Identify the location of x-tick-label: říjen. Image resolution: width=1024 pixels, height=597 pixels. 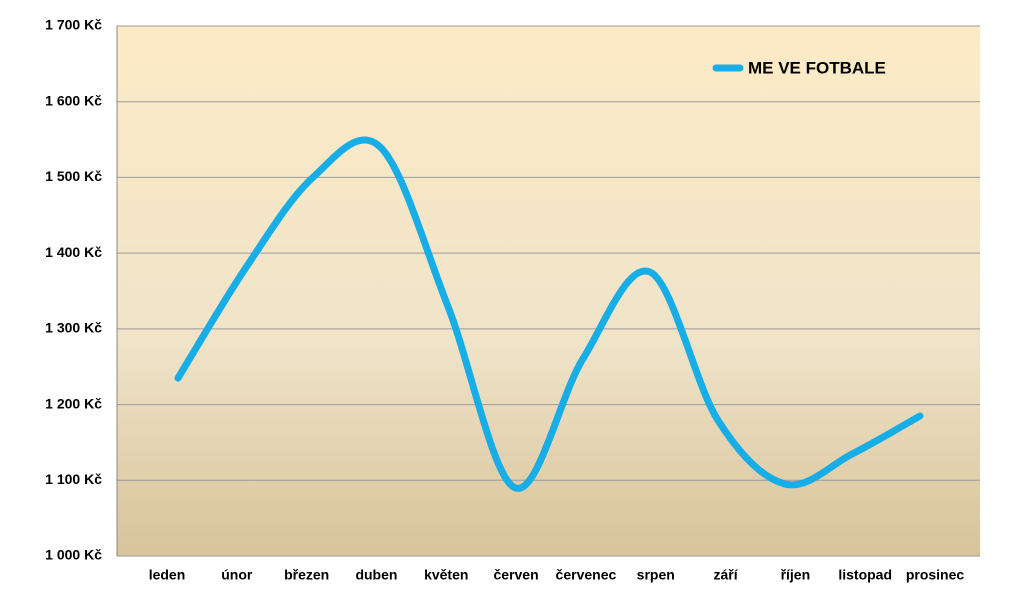
(796, 575).